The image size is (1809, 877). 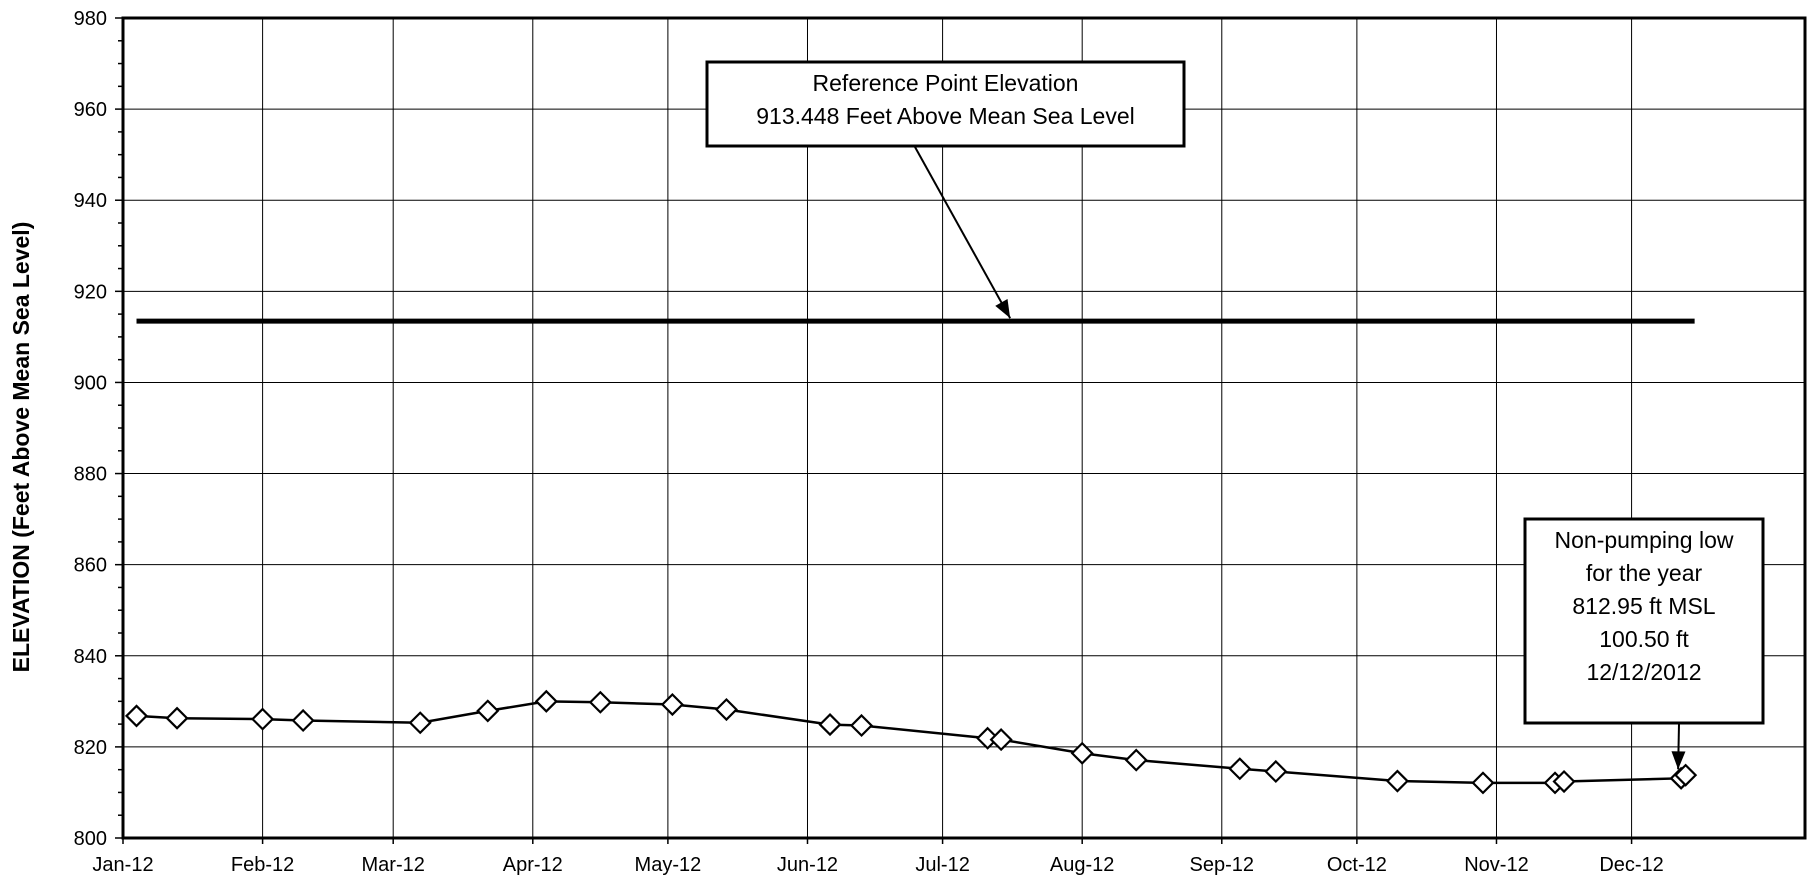 I want to click on reference-annotation-arrow-head, so click(x=1003, y=309).